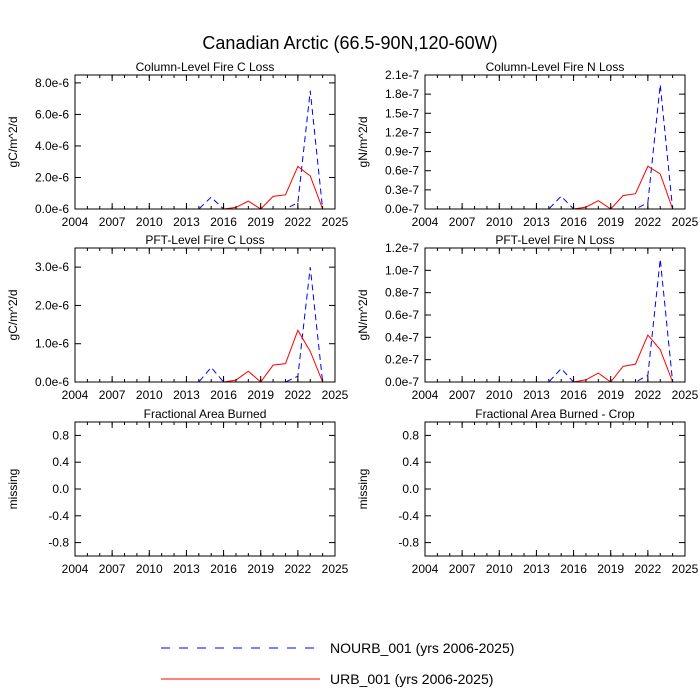  What do you see at coordinates (402, 337) in the screenshot?
I see `y-tick-label: 0.4e-7` at bounding box center [402, 337].